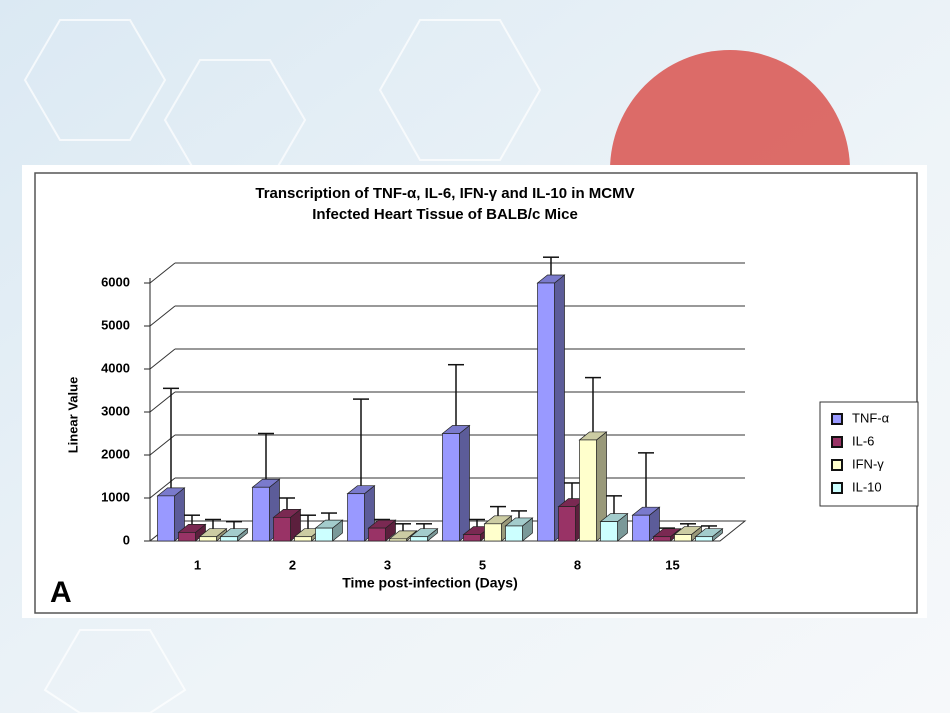 The height and width of the screenshot is (718, 950). I want to click on y-tick-label: 0, so click(126, 539).